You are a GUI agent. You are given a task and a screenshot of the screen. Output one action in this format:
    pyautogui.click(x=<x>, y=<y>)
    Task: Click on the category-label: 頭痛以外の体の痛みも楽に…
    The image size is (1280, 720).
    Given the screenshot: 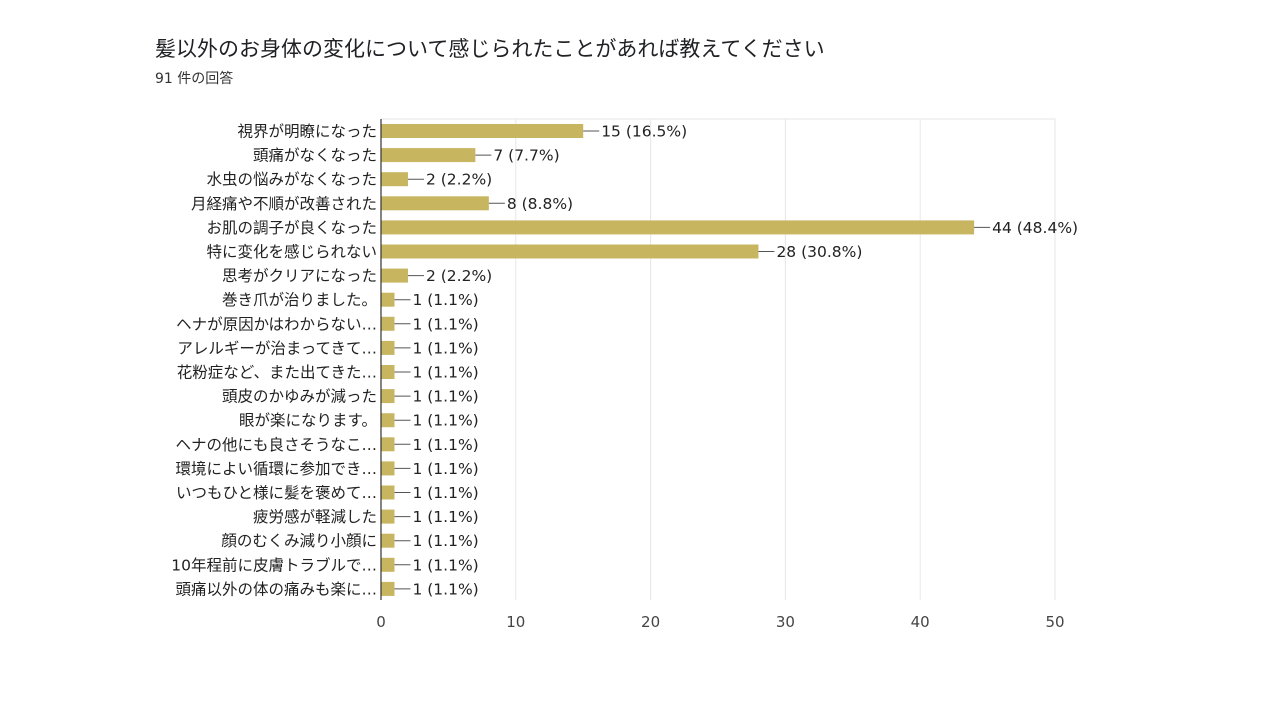 What is the action you would take?
    pyautogui.click(x=276, y=589)
    